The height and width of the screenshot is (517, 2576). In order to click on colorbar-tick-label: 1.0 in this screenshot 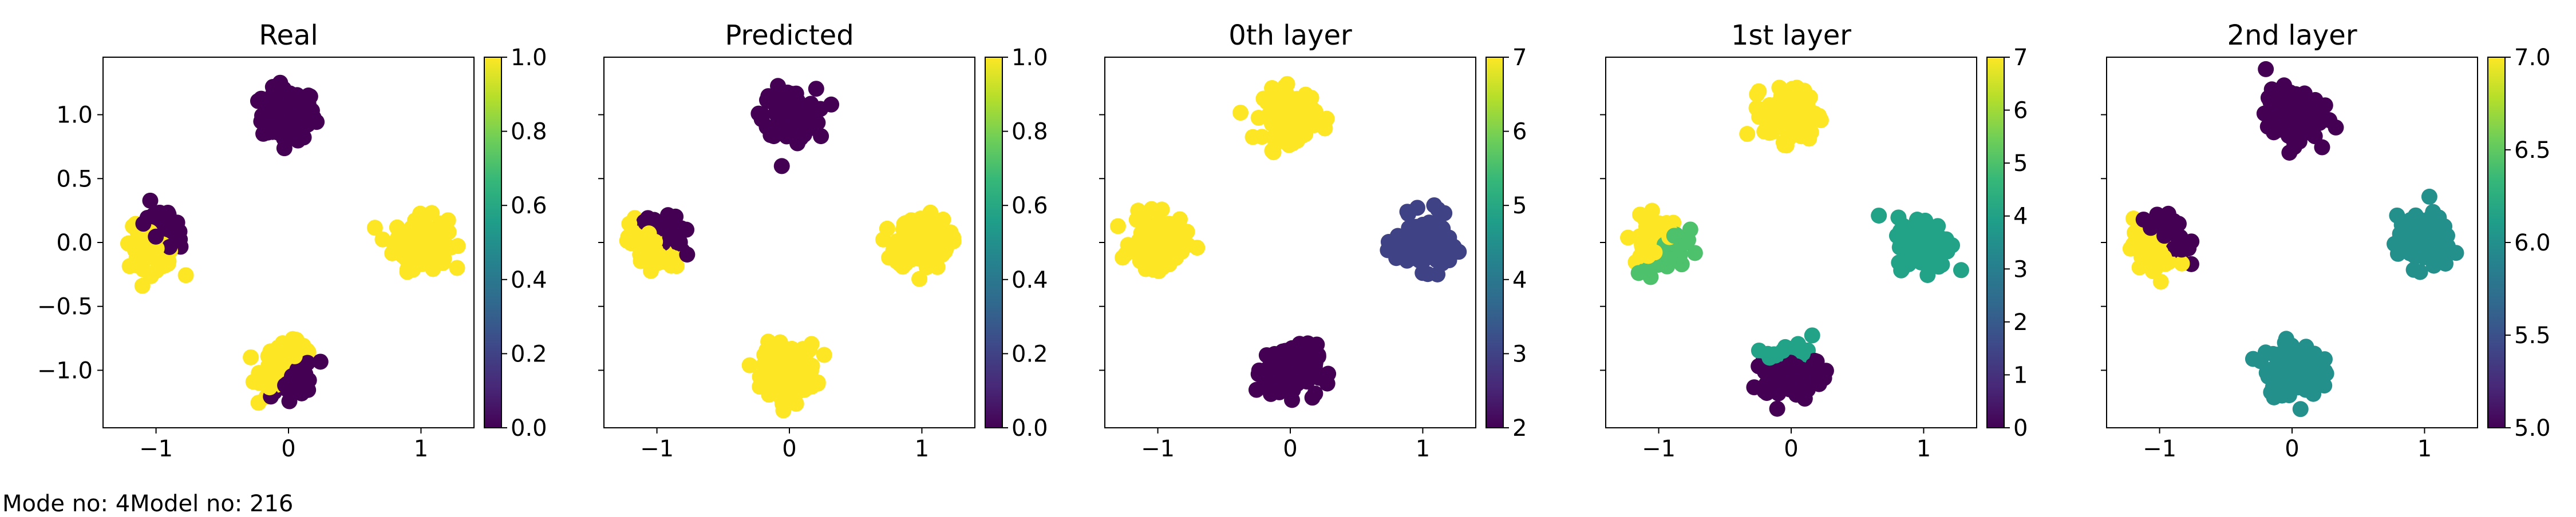, I will do `click(1030, 58)`.